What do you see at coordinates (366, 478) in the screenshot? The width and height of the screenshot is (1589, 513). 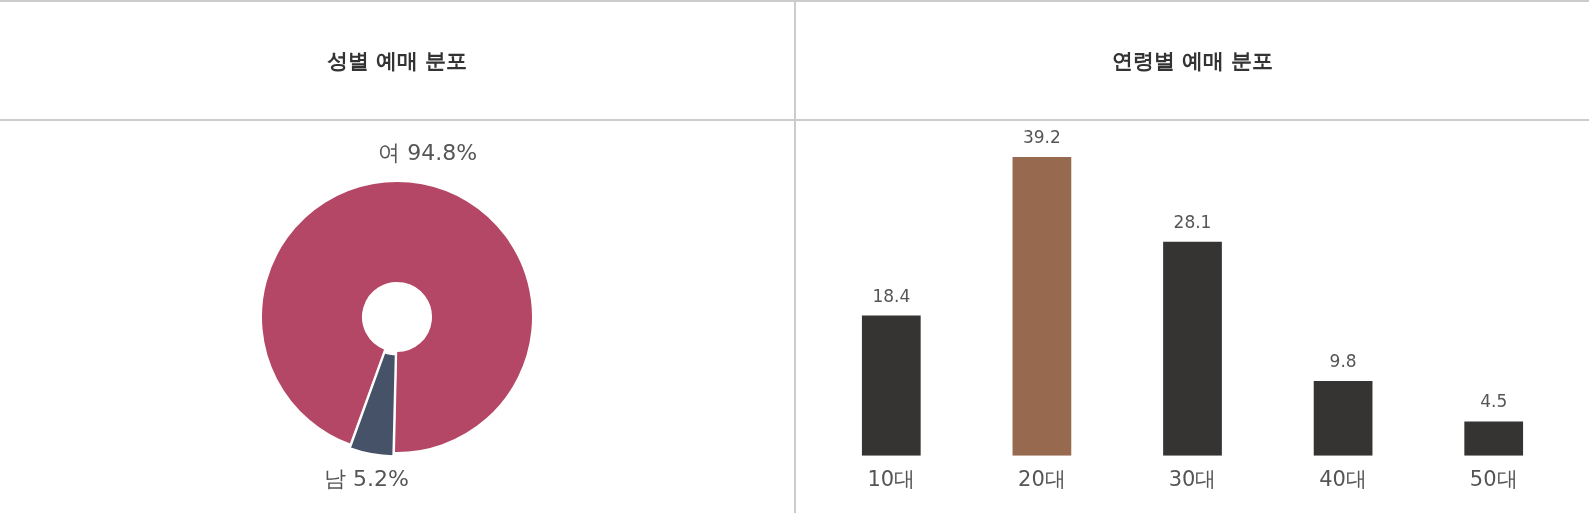 I see `slice-label: 남 5.2%` at bounding box center [366, 478].